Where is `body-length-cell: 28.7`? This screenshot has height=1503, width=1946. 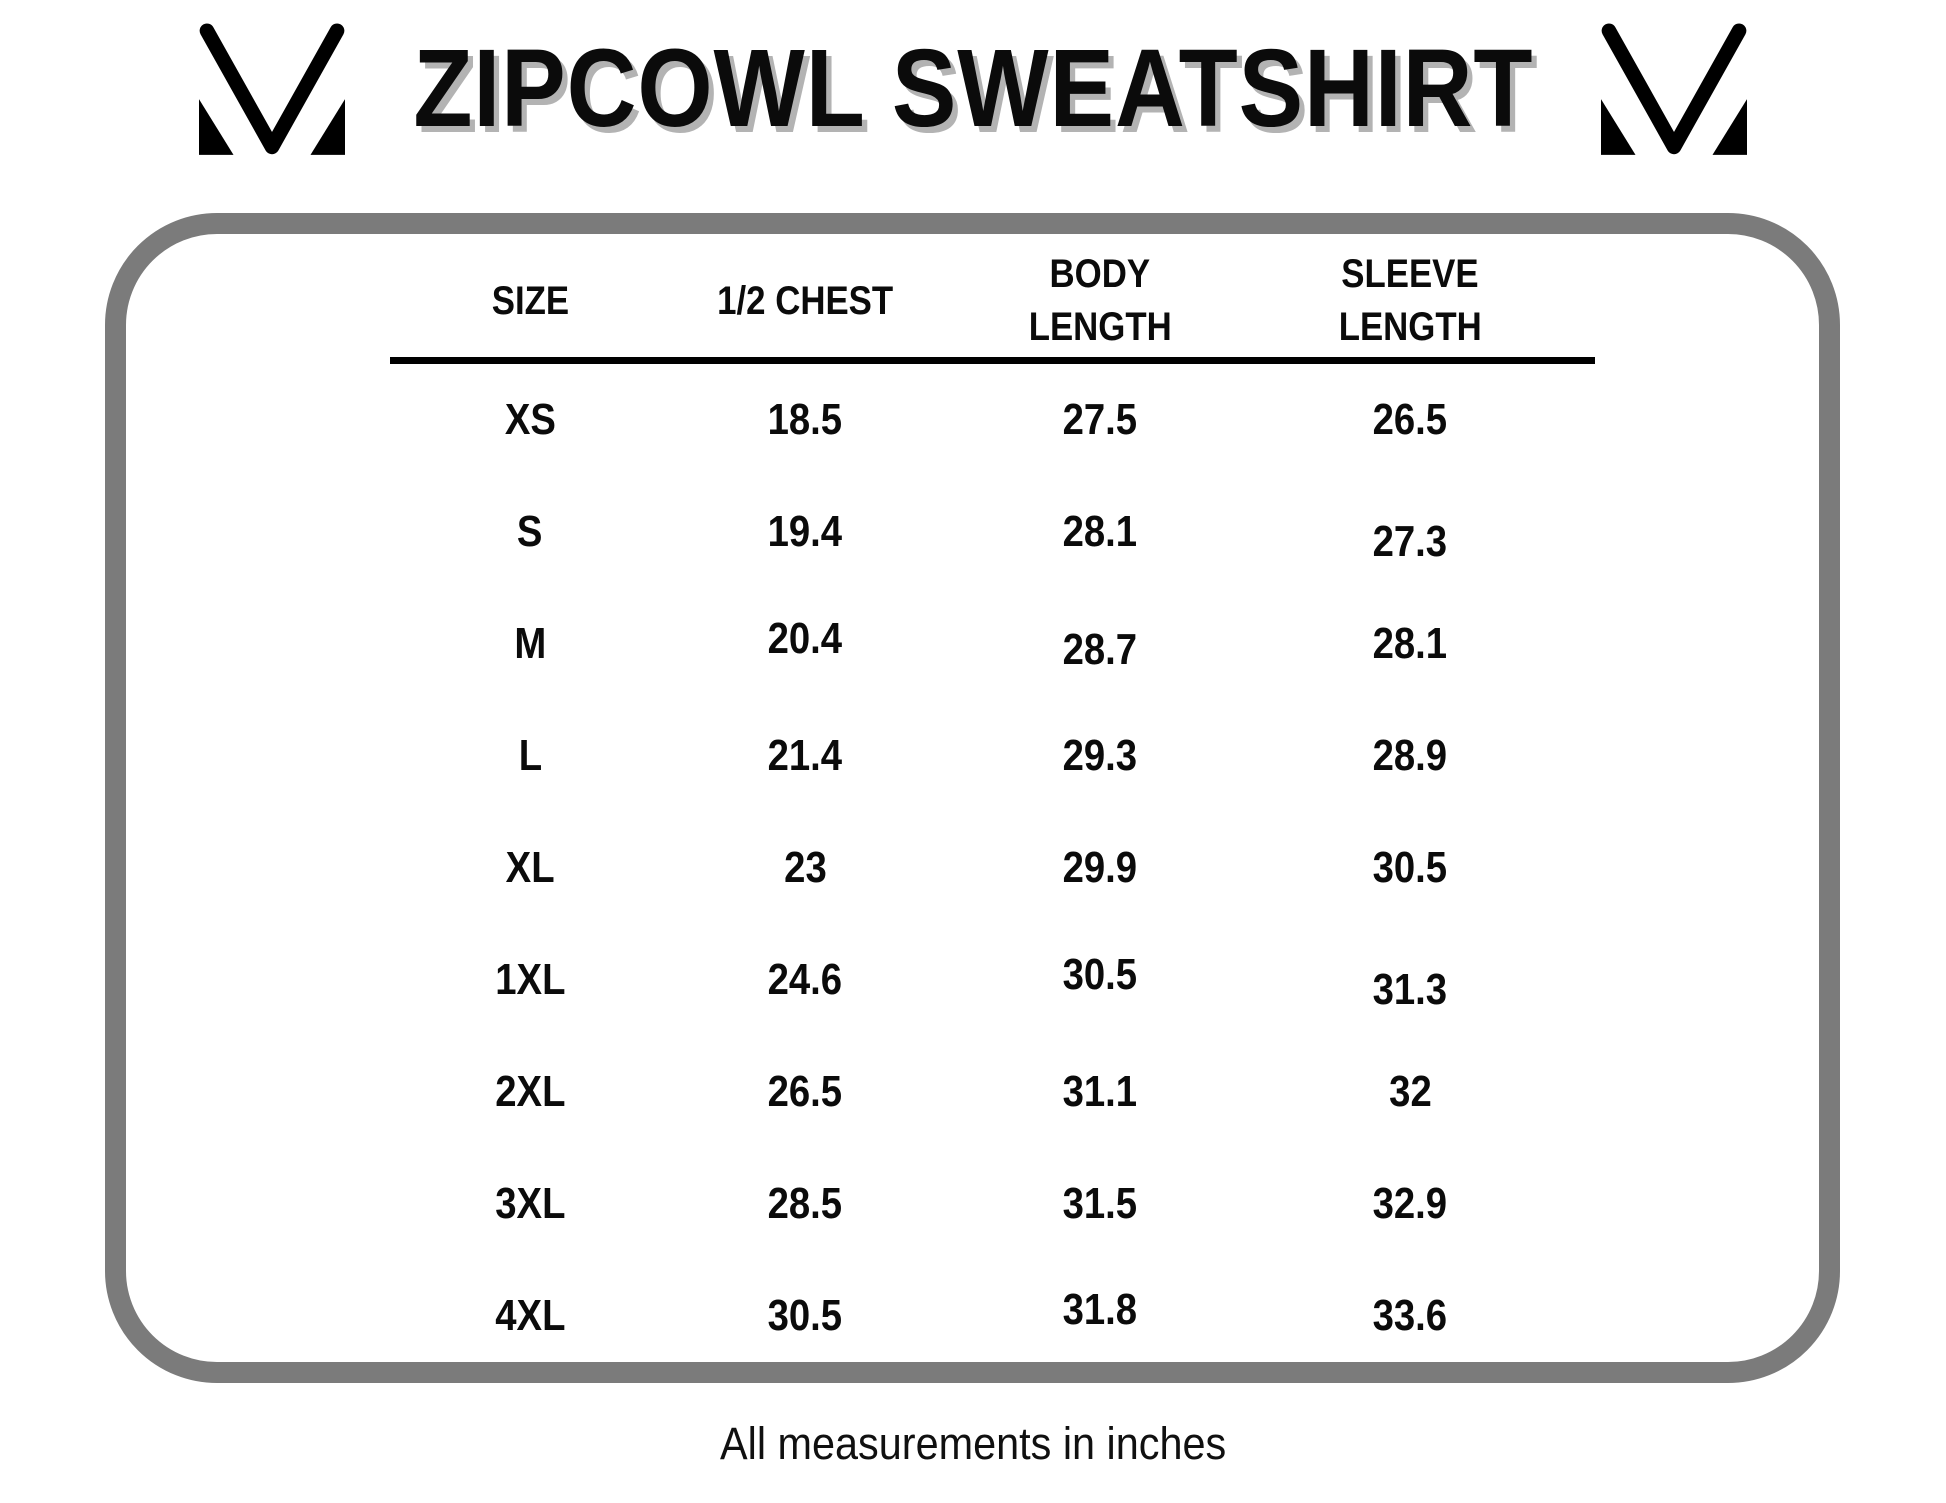
body-length-cell: 28.7 is located at coordinates (1100, 649).